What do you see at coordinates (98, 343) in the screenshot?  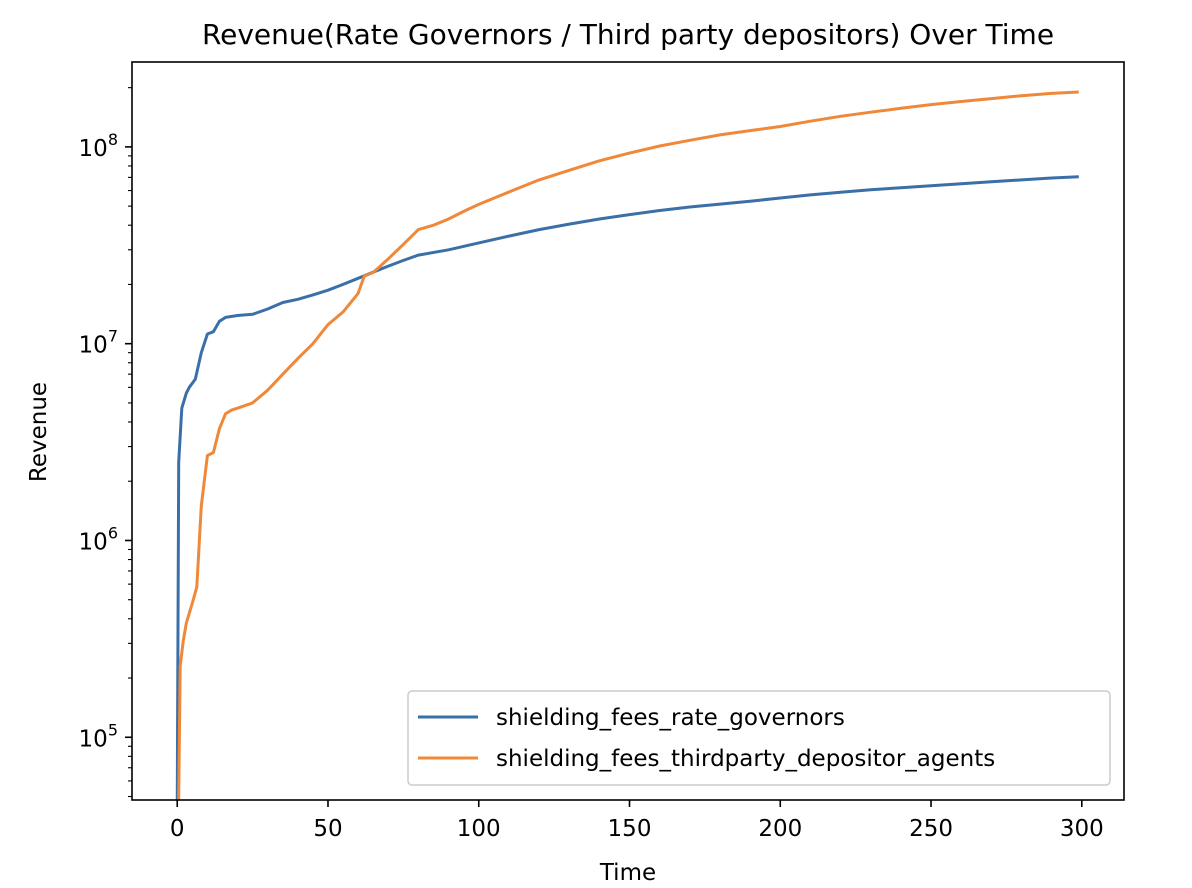 I see `y-tick-label: 10⁷` at bounding box center [98, 343].